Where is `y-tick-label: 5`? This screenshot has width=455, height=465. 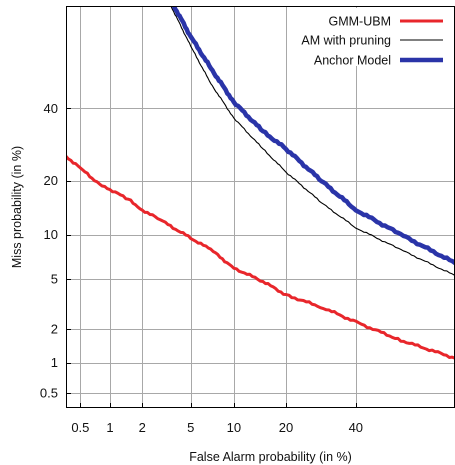 y-tick-label: 5 is located at coordinates (54, 279).